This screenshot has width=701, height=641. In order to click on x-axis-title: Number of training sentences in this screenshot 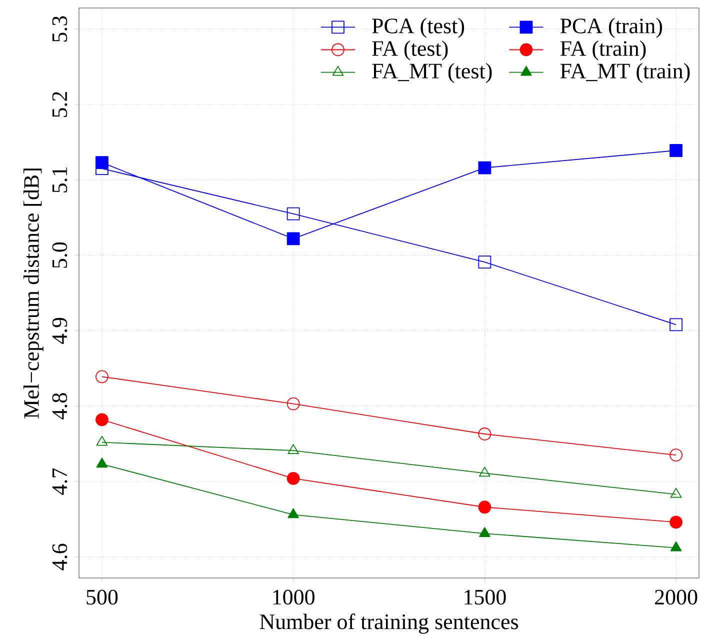, I will do `click(389, 624)`.